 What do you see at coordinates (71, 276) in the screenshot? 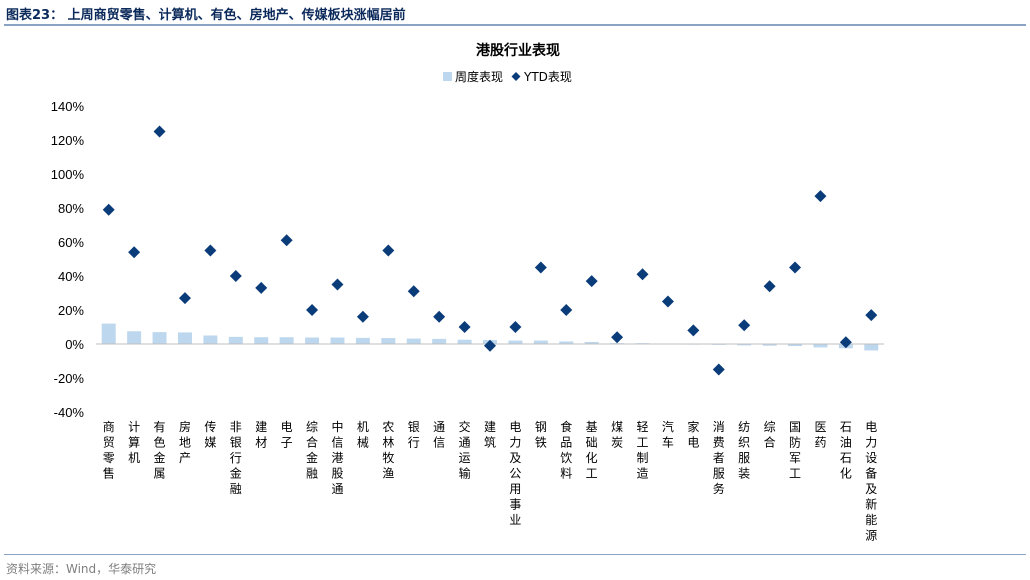
I see `y-tick-label: 40%` at bounding box center [71, 276].